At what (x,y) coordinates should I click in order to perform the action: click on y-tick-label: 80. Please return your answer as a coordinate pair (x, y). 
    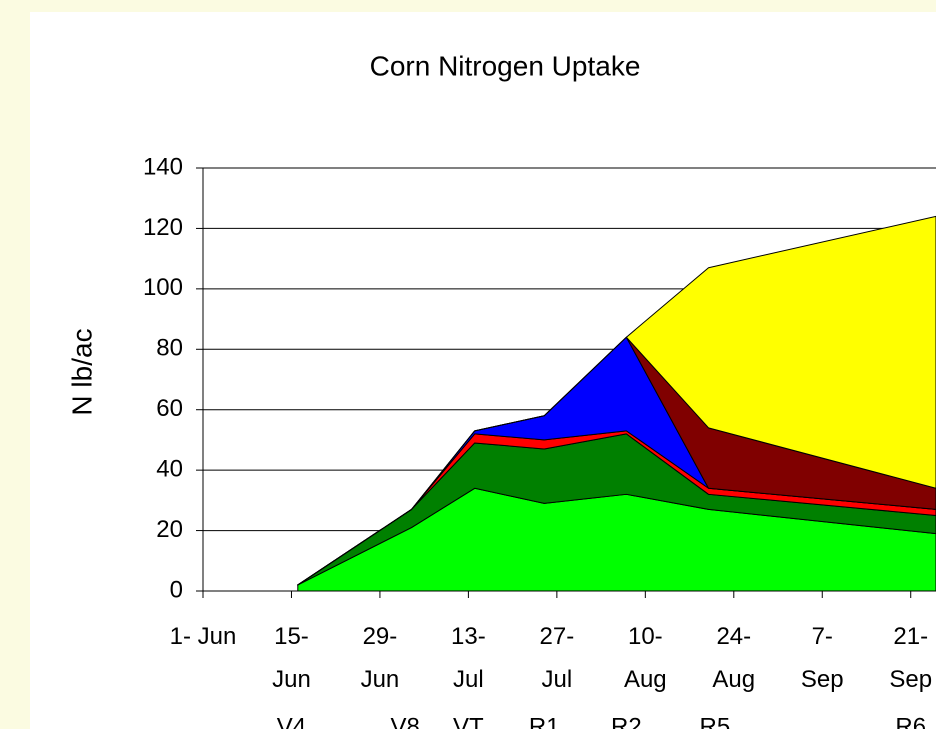
    Looking at the image, I should click on (169, 348).